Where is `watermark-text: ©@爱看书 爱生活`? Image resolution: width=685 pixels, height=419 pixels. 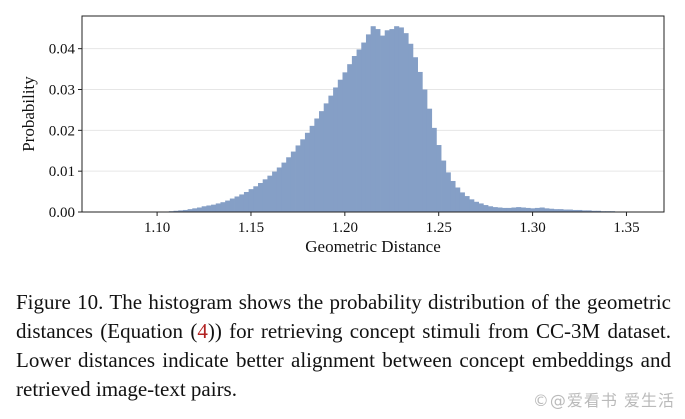 watermark-text: ©@爱看书 爱生活 is located at coordinates (603, 400).